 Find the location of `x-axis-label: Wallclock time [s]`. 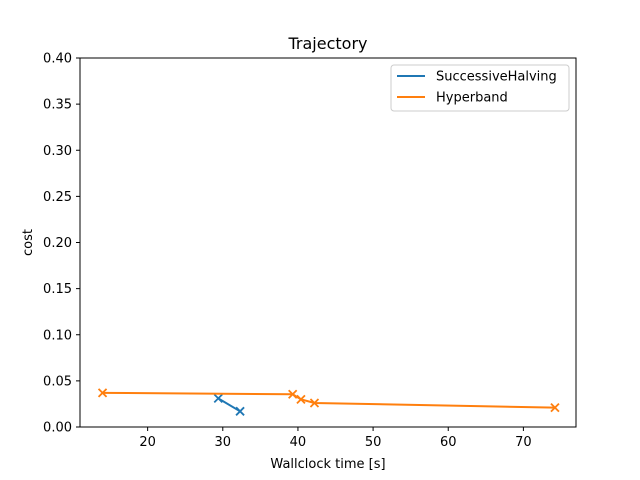

x-axis-label: Wallclock time [s] is located at coordinates (327, 464).